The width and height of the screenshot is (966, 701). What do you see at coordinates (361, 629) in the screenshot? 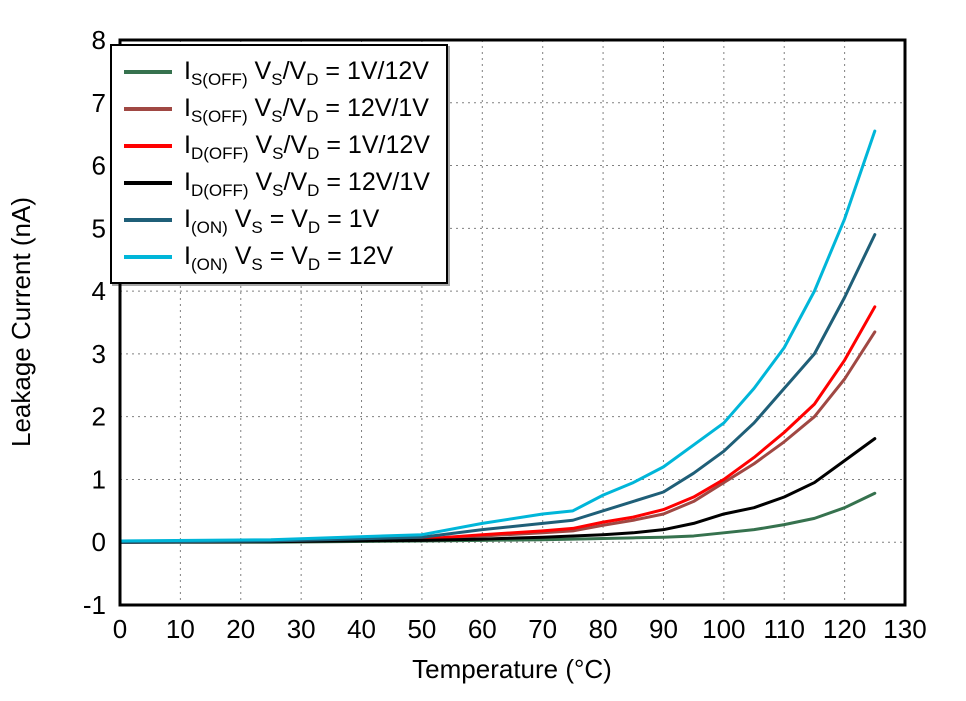
I see `x-tick-label: 40` at bounding box center [361, 629].